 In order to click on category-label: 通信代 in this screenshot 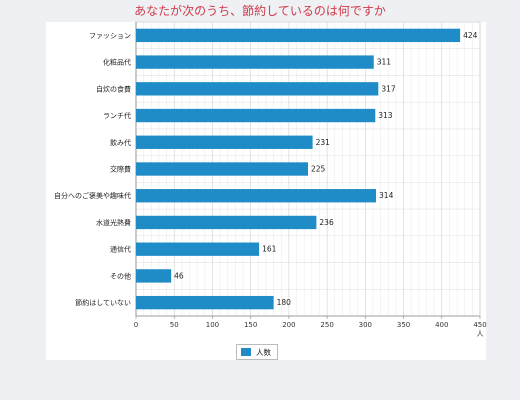, I will do `click(120, 249)`.